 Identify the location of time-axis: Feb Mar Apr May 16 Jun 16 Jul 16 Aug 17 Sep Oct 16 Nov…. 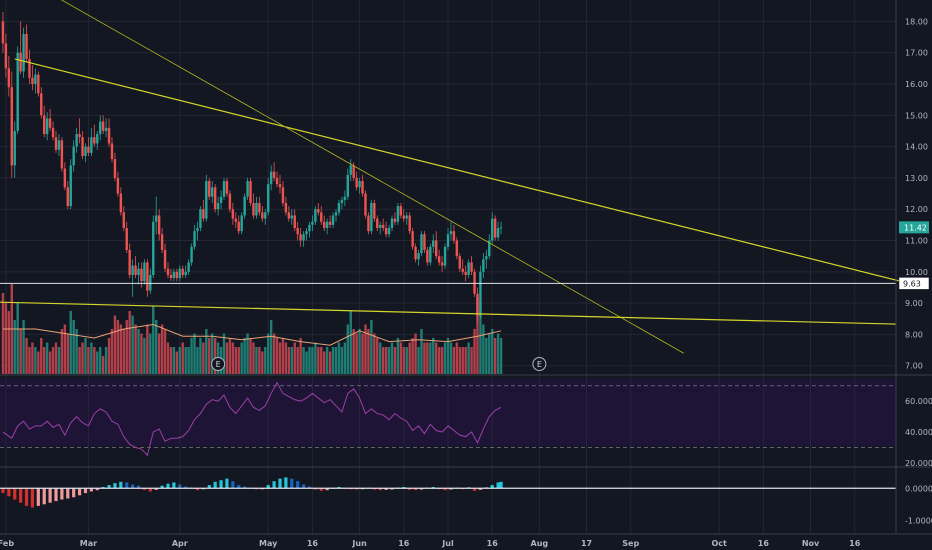
(430, 543).